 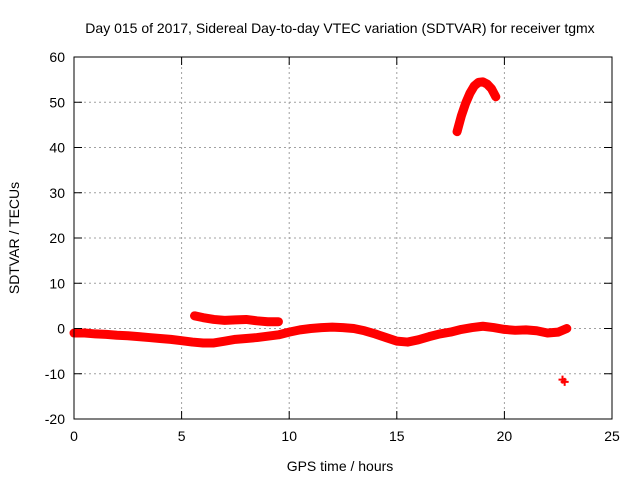 I want to click on series-arc, so click(x=476, y=107).